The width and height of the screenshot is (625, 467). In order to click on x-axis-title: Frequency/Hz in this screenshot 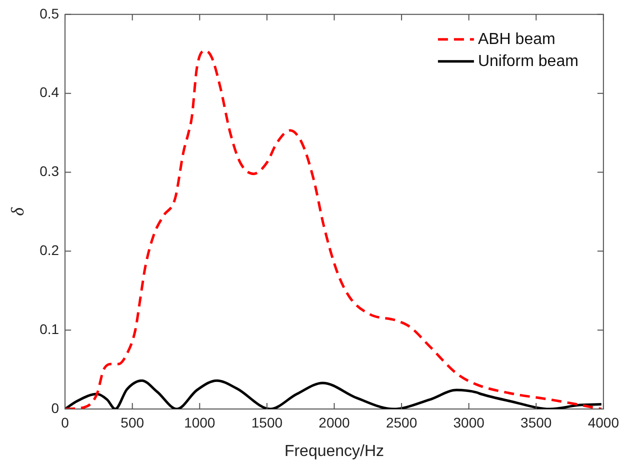, I will do `click(334, 451)`.